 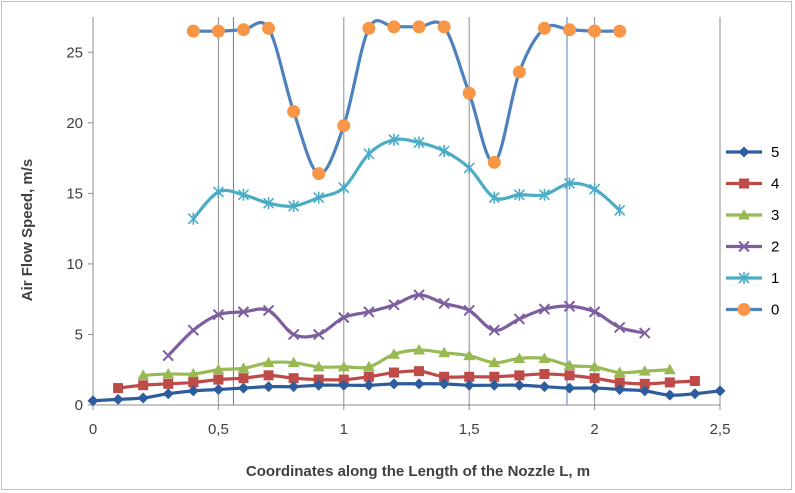 What do you see at coordinates (74, 264) in the screenshot?
I see `y-tick-label: 10` at bounding box center [74, 264].